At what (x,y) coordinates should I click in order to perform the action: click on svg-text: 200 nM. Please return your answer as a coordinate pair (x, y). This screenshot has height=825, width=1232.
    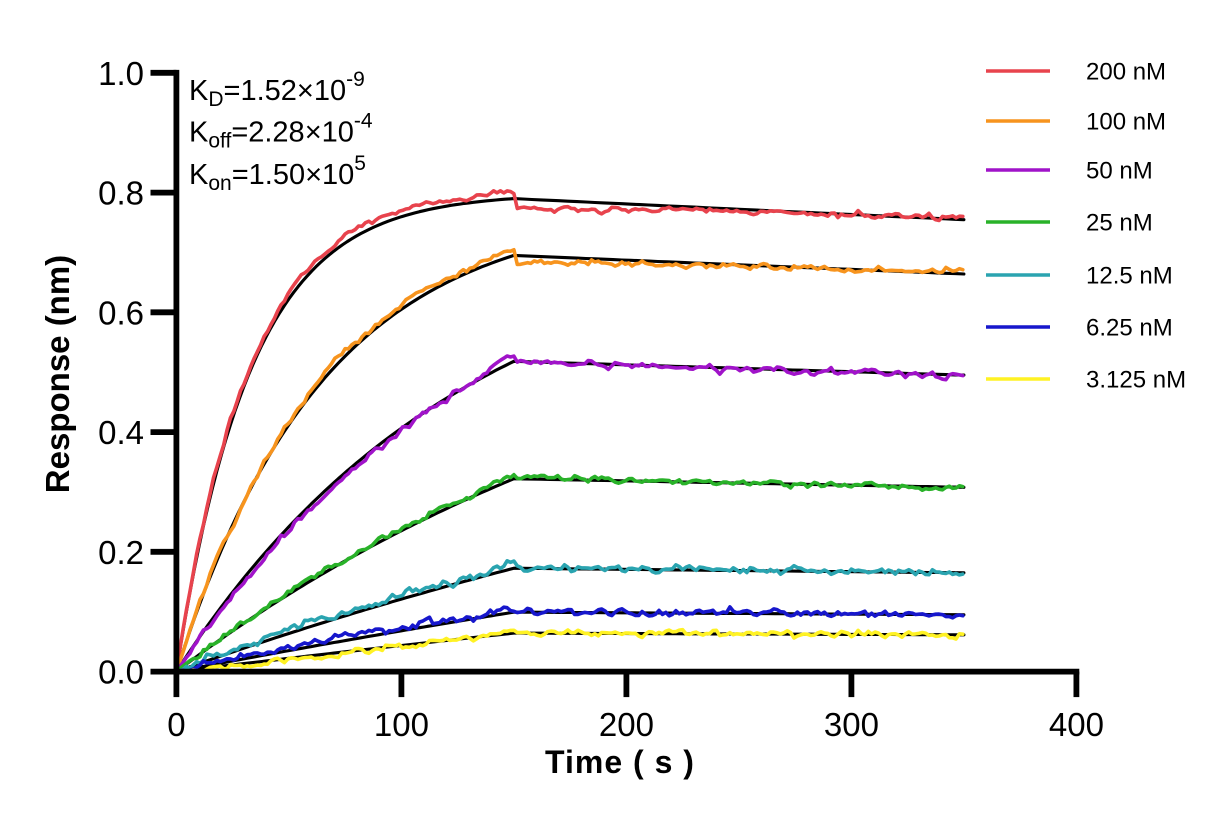
    Looking at the image, I should click on (1126, 72).